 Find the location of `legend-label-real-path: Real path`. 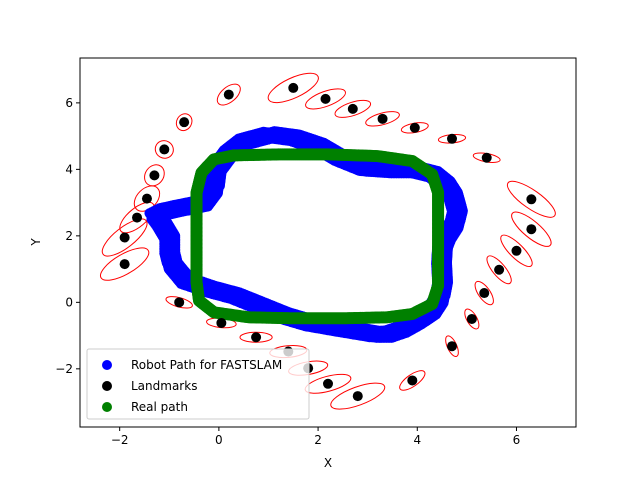

legend-label-real-path: Real path is located at coordinates (159, 407).